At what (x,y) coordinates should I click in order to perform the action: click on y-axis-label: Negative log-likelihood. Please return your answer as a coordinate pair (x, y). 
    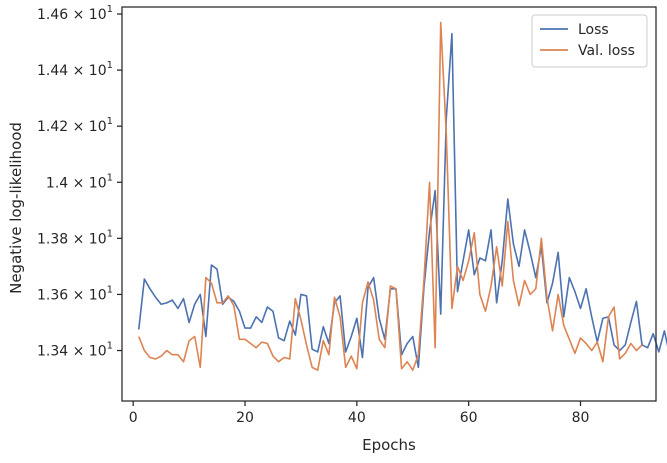
    Looking at the image, I should click on (16, 208).